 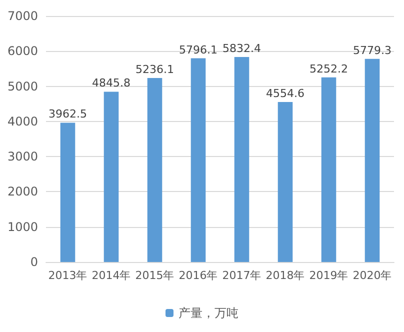 I want to click on data-label: 5796.1, so click(x=198, y=49).